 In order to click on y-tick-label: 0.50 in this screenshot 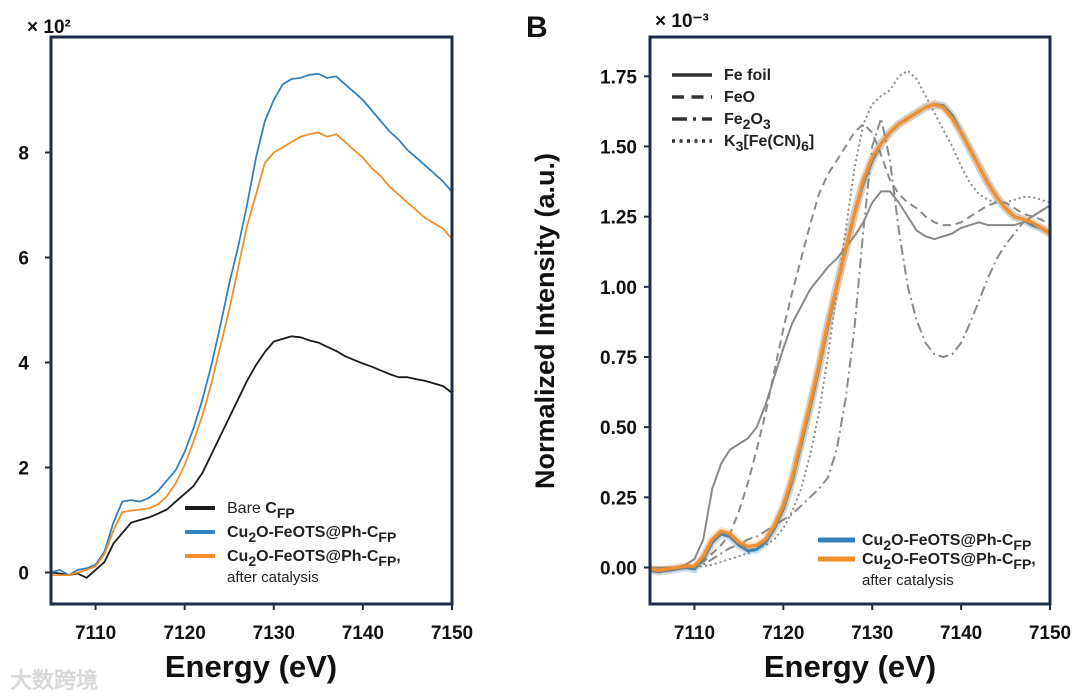, I will do `click(618, 428)`.